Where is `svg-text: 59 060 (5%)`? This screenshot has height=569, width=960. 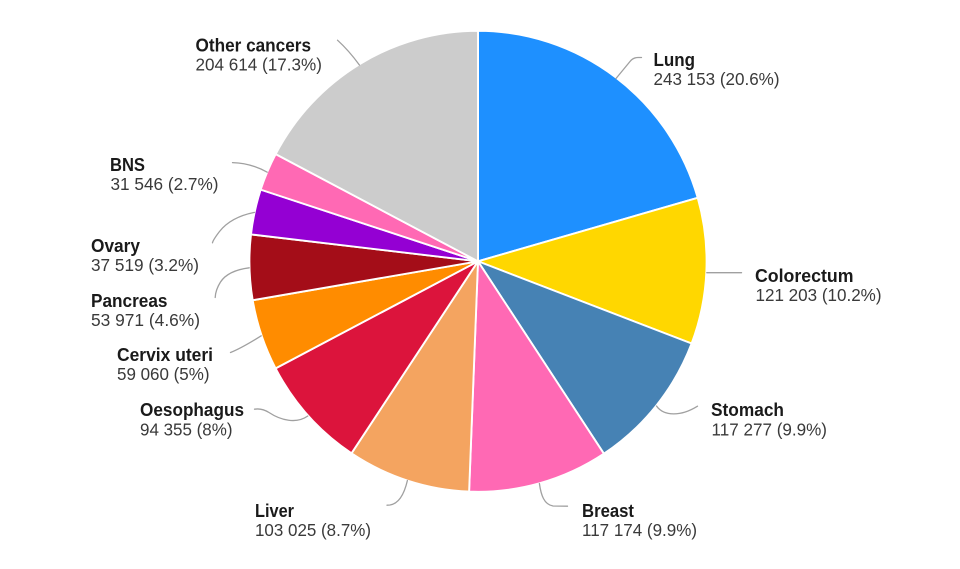 svg-text: 59 060 (5%) is located at coordinates (163, 374).